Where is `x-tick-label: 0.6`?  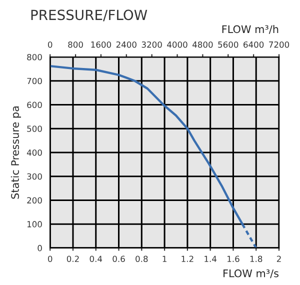 x-tick-label: 0.6 is located at coordinates (118, 259).